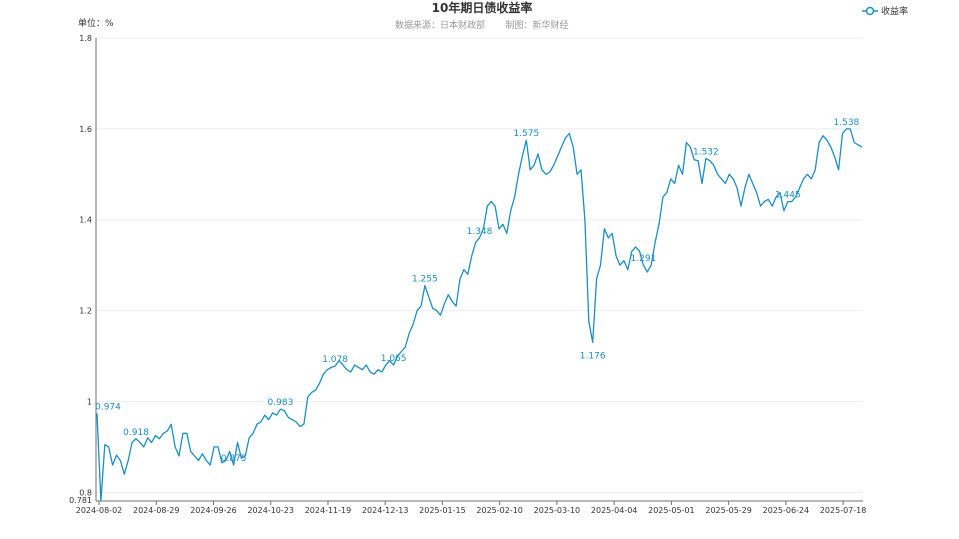  Describe the element at coordinates (442, 510) in the screenshot. I see `x-tick-label: 2025-01-15` at that location.